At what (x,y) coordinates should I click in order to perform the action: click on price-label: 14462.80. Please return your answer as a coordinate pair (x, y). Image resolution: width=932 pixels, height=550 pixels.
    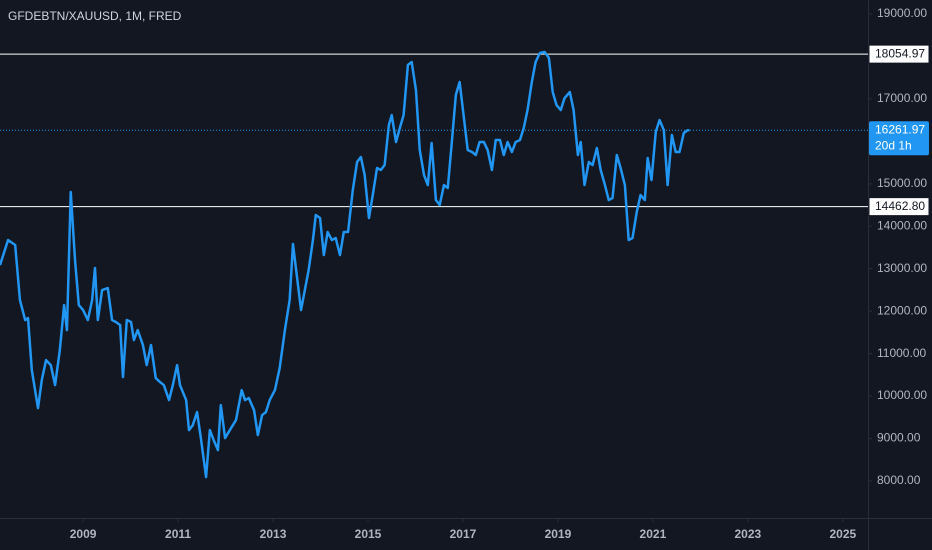
    Looking at the image, I should click on (900, 206).